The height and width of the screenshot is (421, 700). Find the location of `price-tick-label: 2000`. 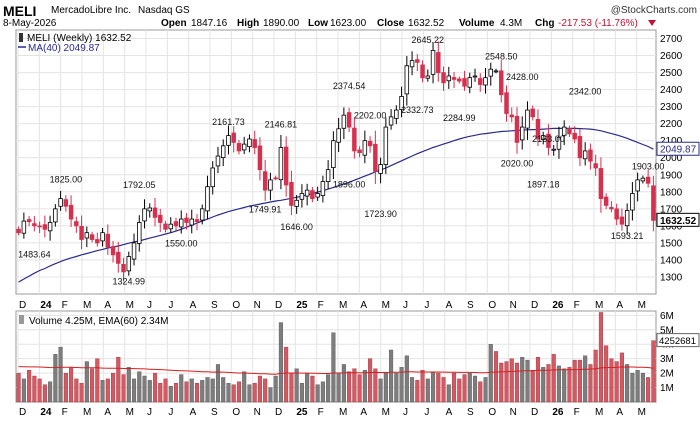

price-tick-label: 2000 is located at coordinates (671, 158).